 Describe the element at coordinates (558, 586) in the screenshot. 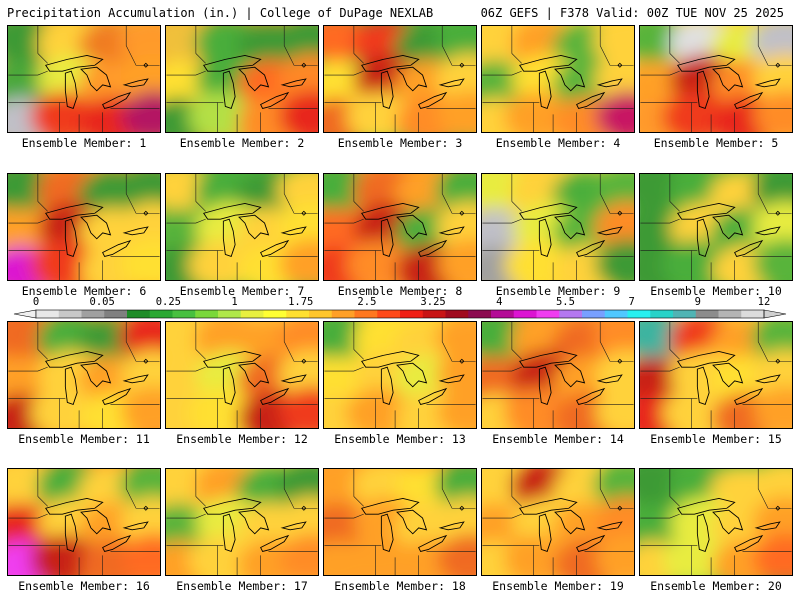

I see `ensemble-member-caption: Ensemble Member: 19` at that location.